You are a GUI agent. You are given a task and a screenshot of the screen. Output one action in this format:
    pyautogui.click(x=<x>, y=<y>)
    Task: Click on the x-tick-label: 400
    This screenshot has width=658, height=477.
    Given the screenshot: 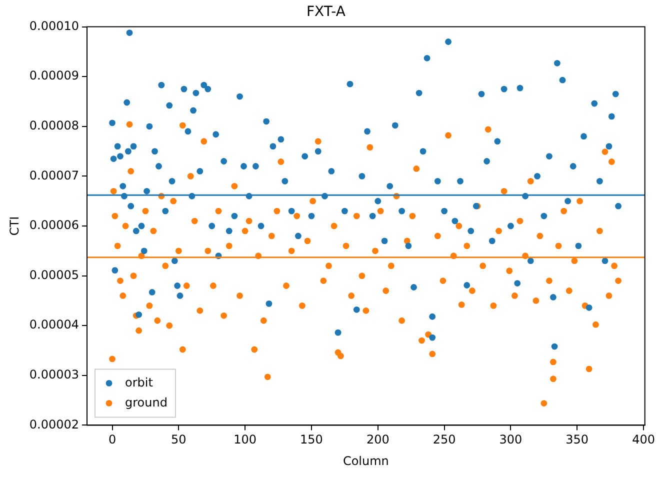 What is the action you would take?
    pyautogui.click(x=643, y=439)
    